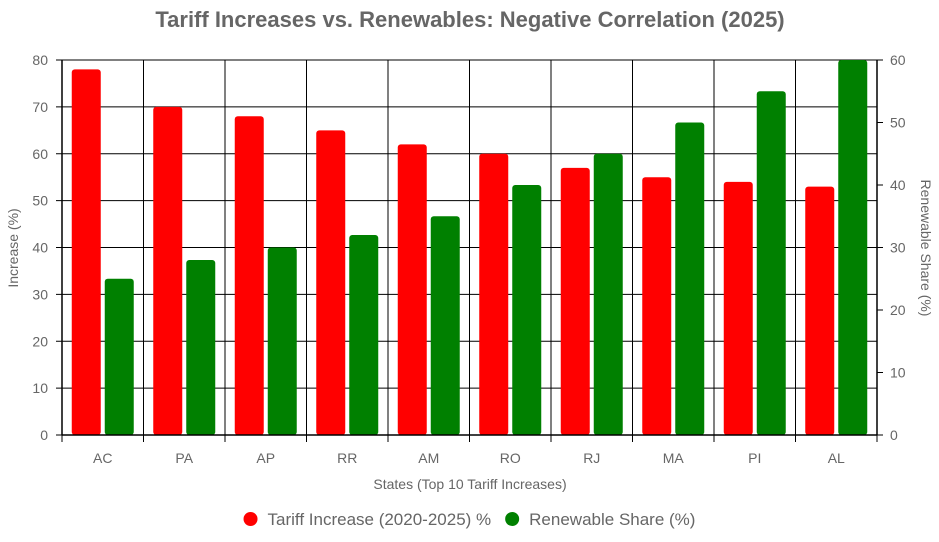 The image size is (939, 542). Describe the element at coordinates (690, 278) in the screenshot. I see `renewable-share-bar-ma` at that location.